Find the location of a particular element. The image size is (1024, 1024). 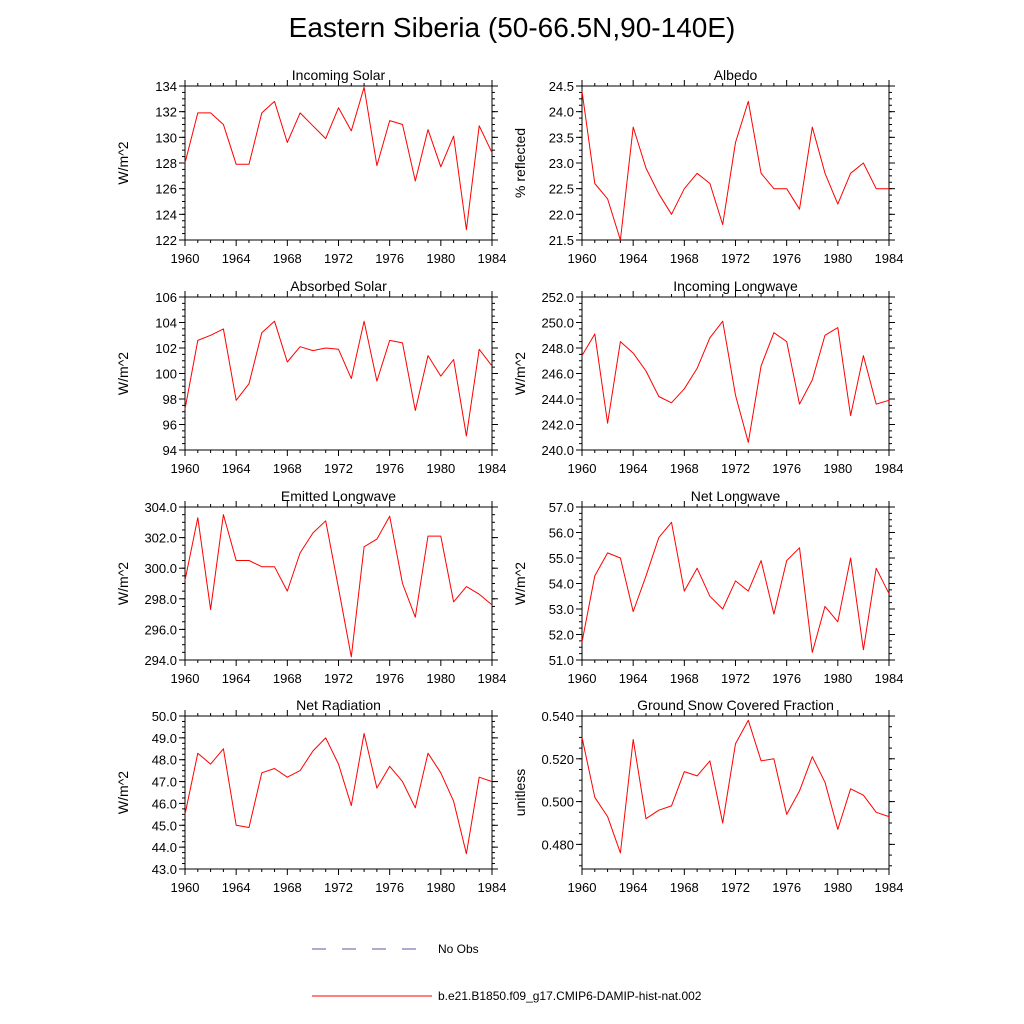

y-tick-label: 44.0 is located at coordinates (164, 847).